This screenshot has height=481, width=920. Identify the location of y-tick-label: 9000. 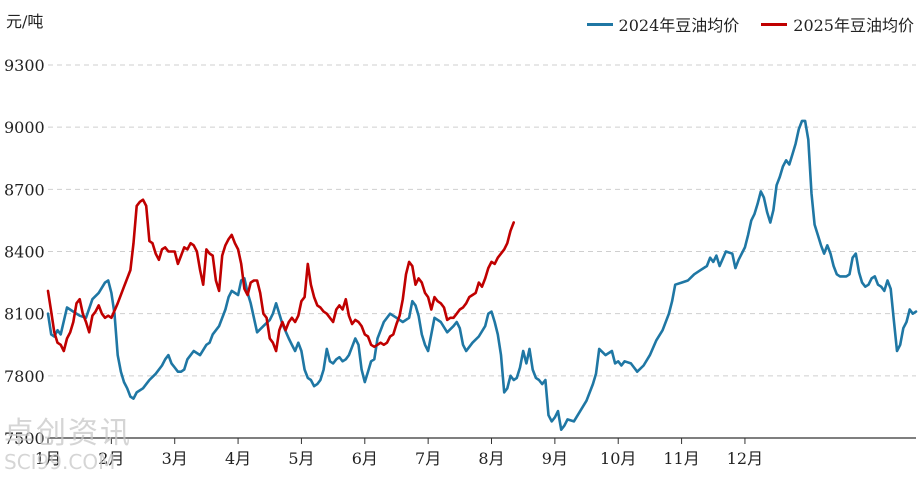
(24, 127).